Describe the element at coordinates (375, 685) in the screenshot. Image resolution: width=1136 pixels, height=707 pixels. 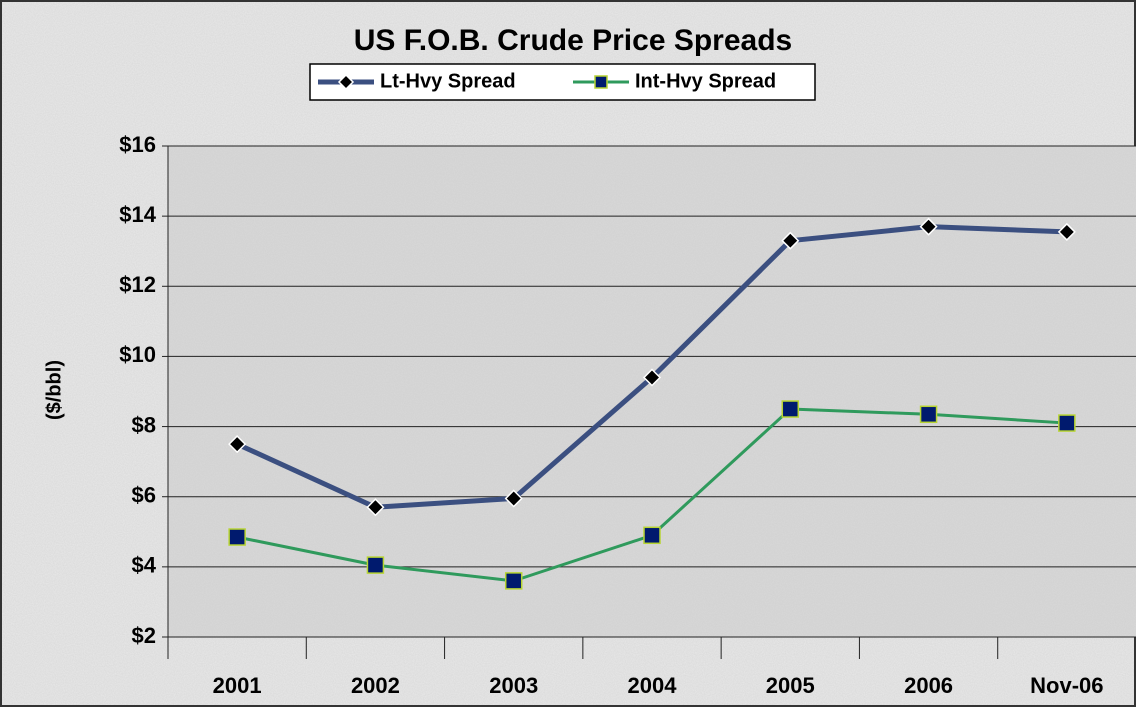
I see `x-tick-label: 2002` at that location.